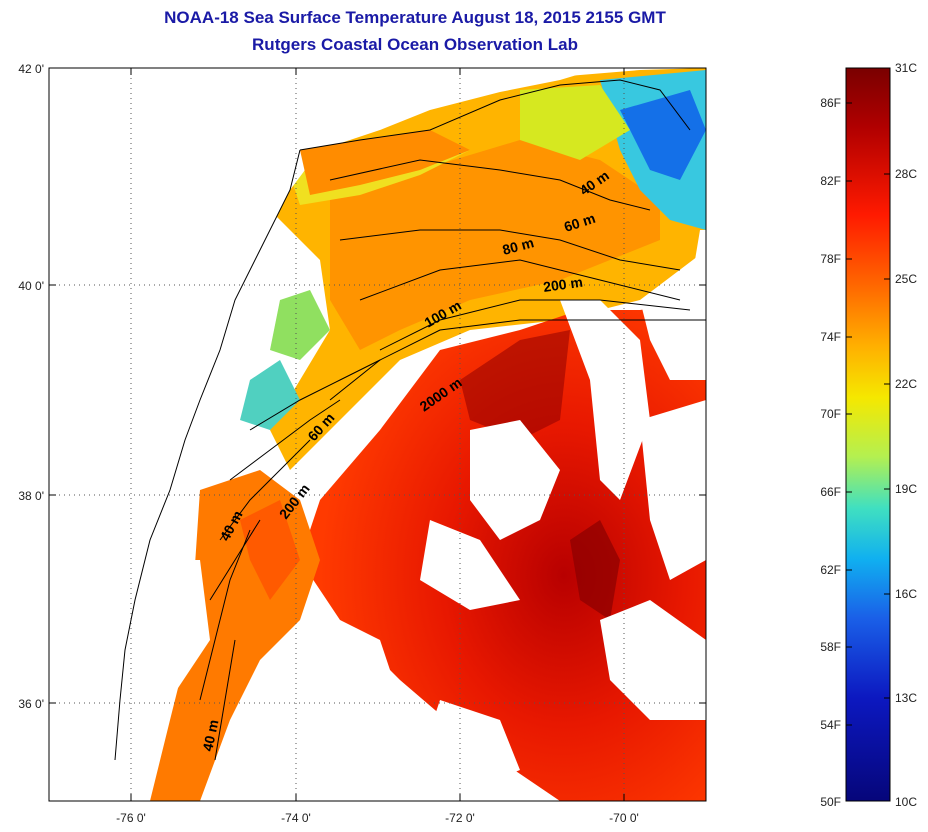 Image resolution: width=928 pixels, height=832 pixels. I want to click on lon-tick-label: -70 0', so click(624, 818).